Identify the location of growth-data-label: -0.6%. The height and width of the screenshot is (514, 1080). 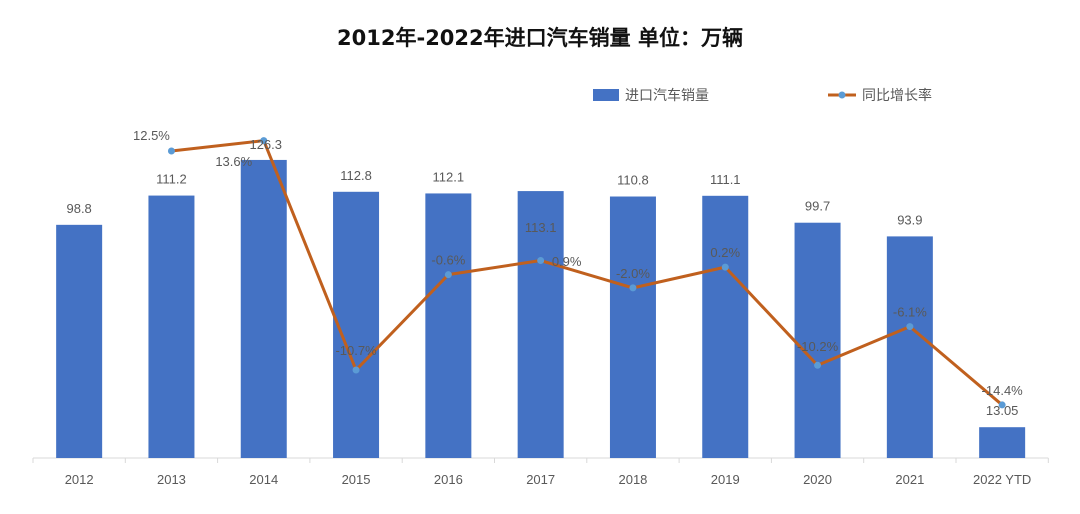
(448, 260).